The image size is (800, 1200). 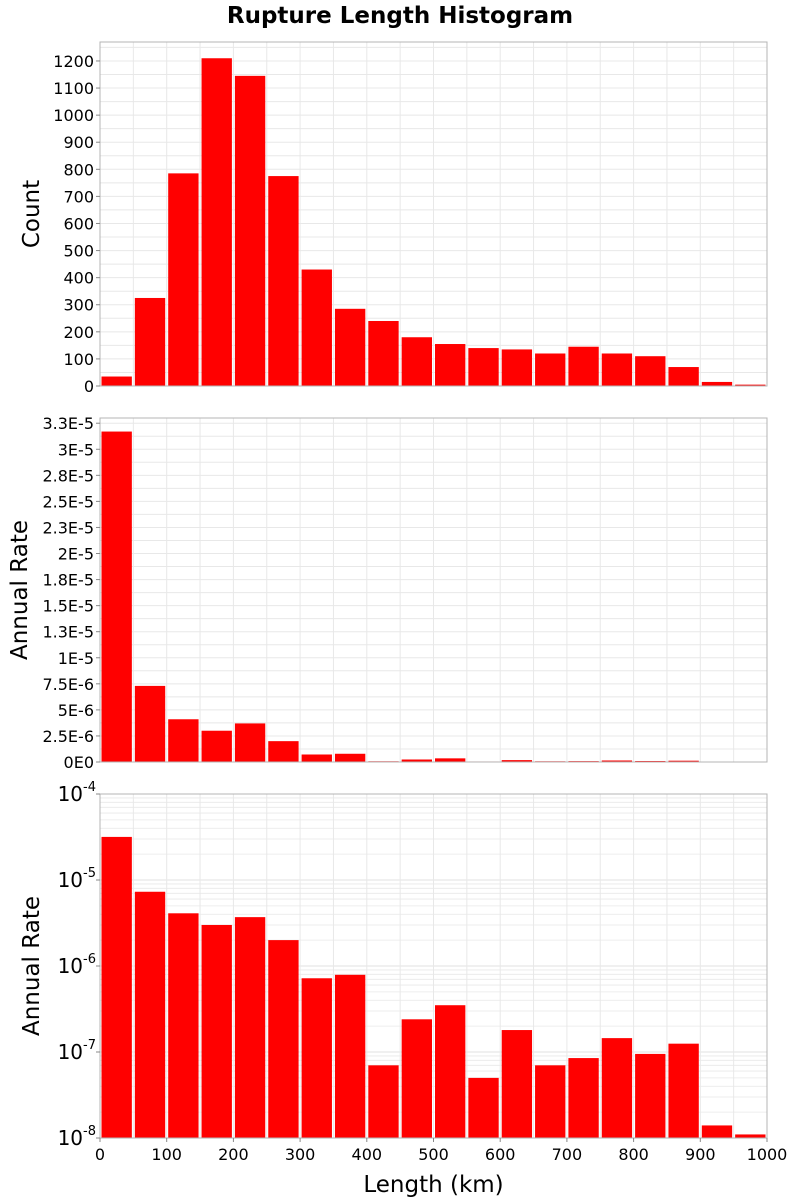 What do you see at coordinates (68, 736) in the screenshot?
I see `y-tick-label: 2.5E-6` at bounding box center [68, 736].